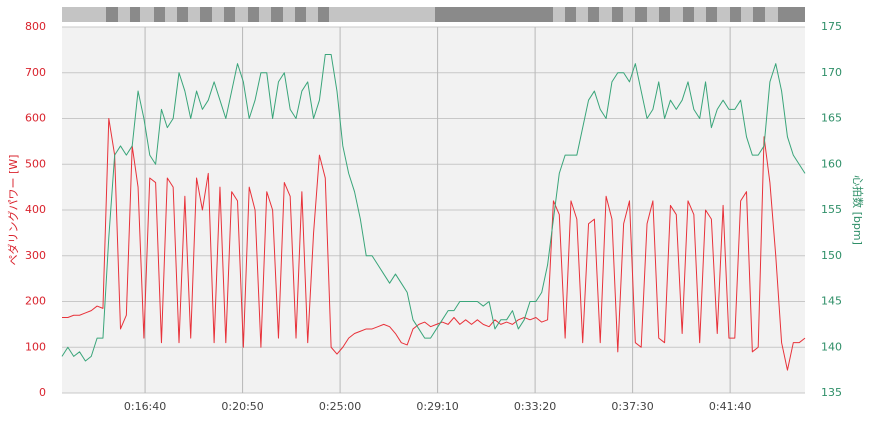 The height and width of the screenshot is (422, 872). What do you see at coordinates (437, 406) in the screenshot?
I see `x-tick-label: 0:29:10` at bounding box center [437, 406].